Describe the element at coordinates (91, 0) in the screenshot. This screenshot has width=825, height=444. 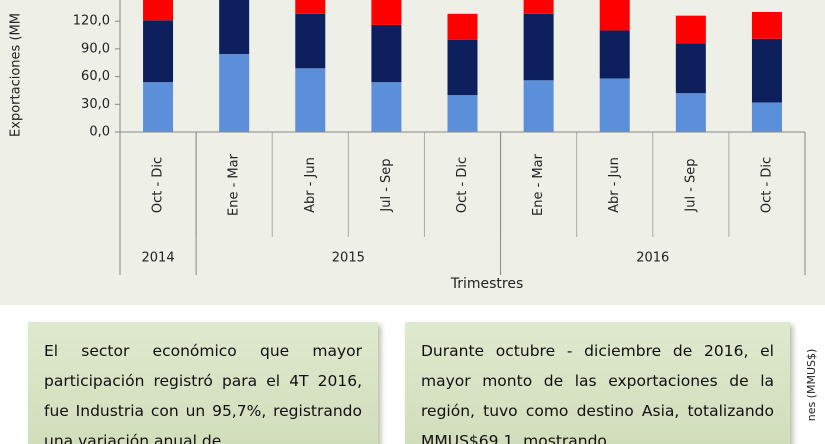
I see `y-tick-label: 150,0` at that location.